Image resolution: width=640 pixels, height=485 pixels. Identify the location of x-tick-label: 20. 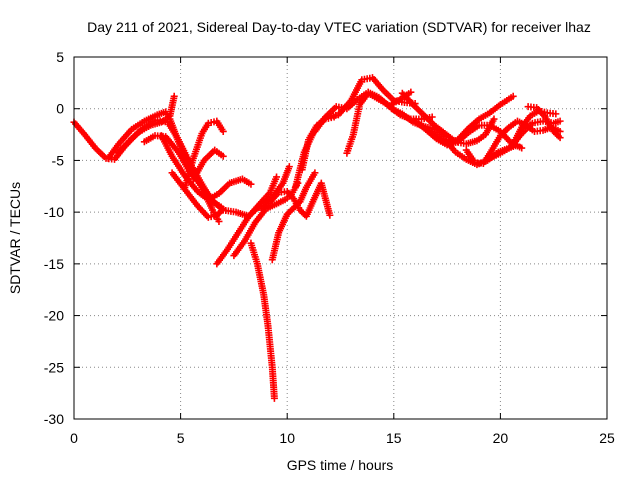
(501, 438).